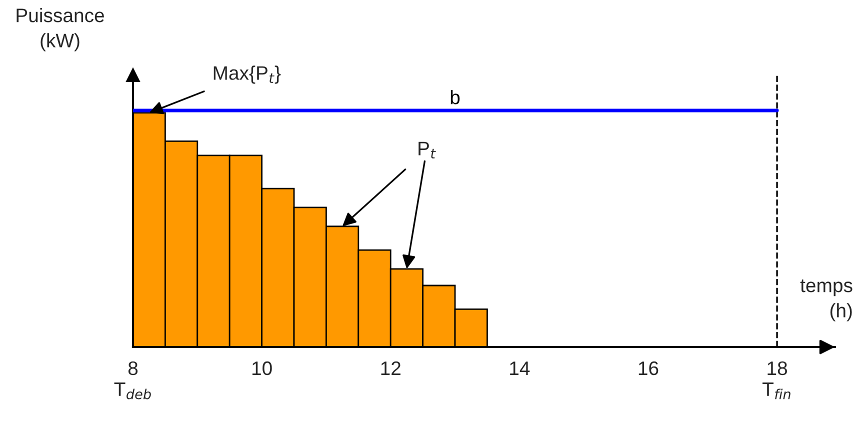 Image resolution: width=857 pixels, height=425 pixels. What do you see at coordinates (132, 380) in the screenshot?
I see `x-tick-label: 8 T$_{deb}$` at bounding box center [132, 380].